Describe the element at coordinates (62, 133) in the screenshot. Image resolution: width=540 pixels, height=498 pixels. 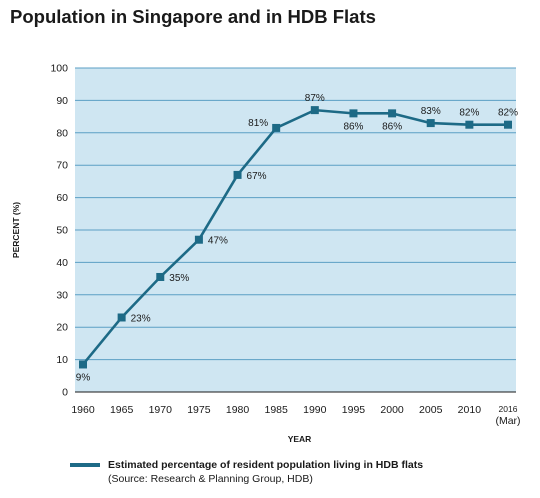
I see `y-tick-label: 80` at that location.